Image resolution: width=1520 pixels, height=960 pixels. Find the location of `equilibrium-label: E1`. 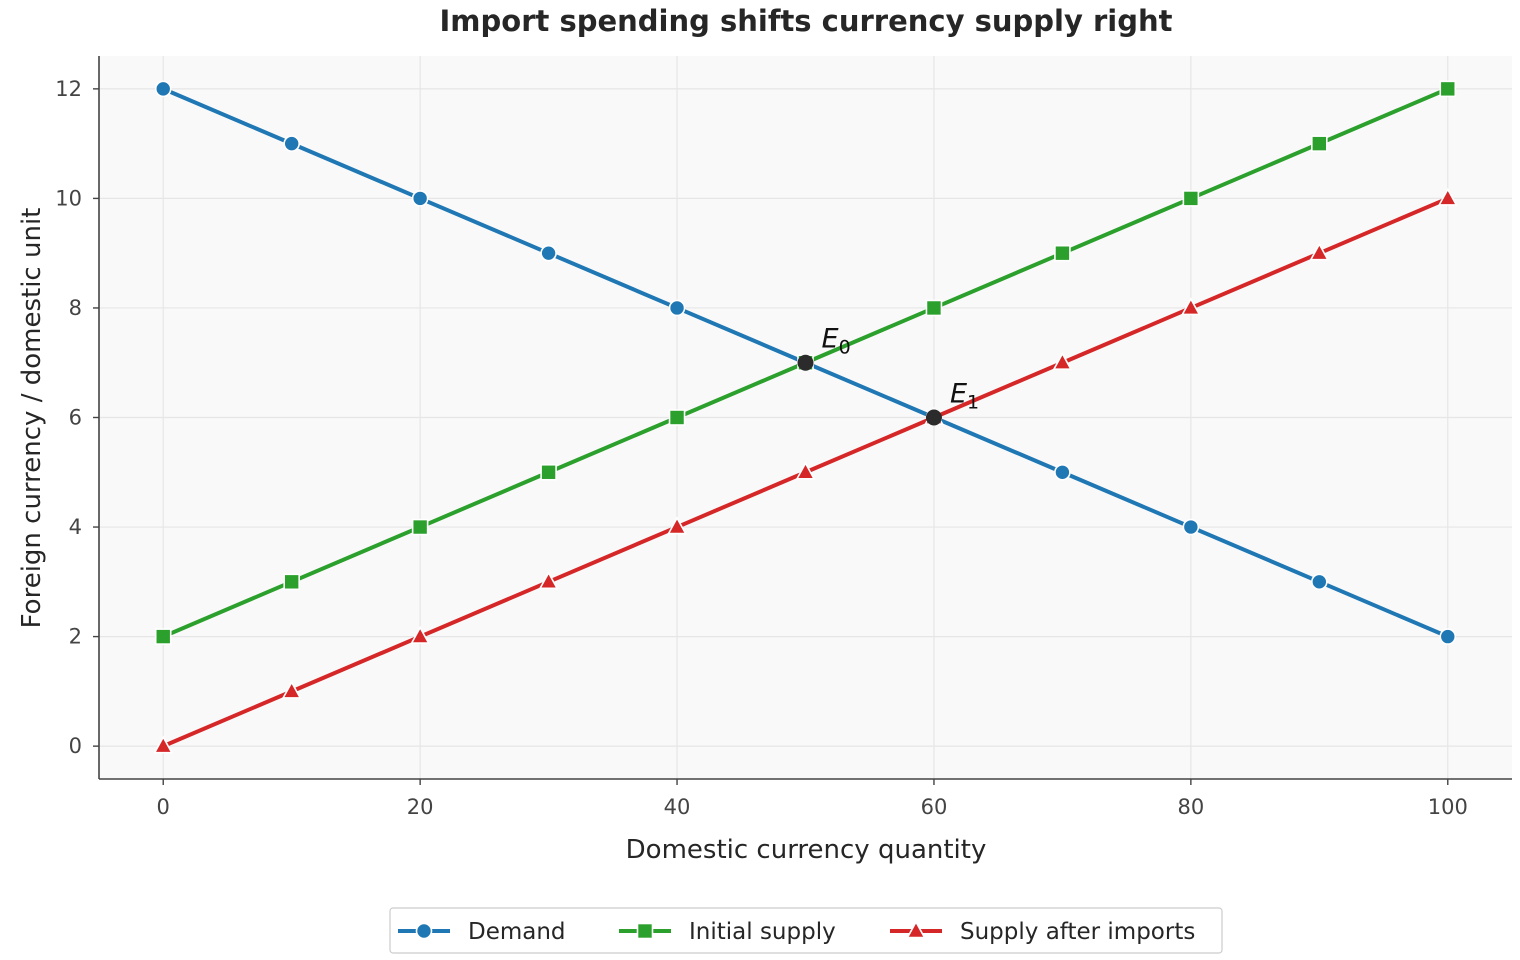

equilibrium-label: E1 is located at coordinates (964, 396).